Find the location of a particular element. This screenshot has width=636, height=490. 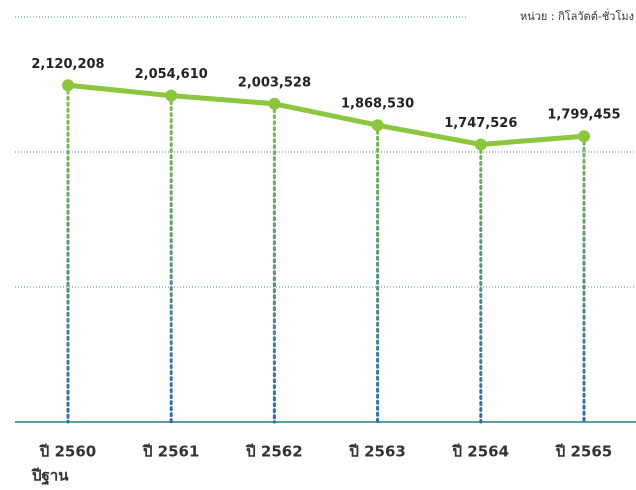

unit-bg is located at coordinates (551, 17).